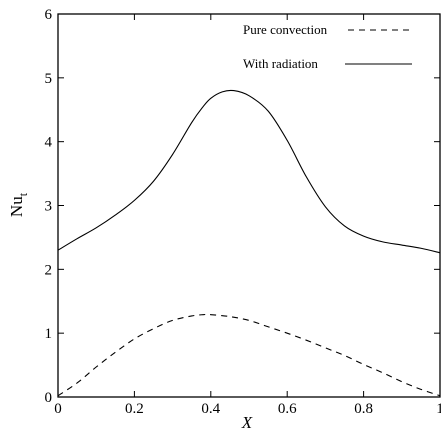 Image resolution: width=441 pixels, height=432 pixels. What do you see at coordinates (285, 29) in the screenshot?
I see `legend-label: Pure convection` at bounding box center [285, 29].